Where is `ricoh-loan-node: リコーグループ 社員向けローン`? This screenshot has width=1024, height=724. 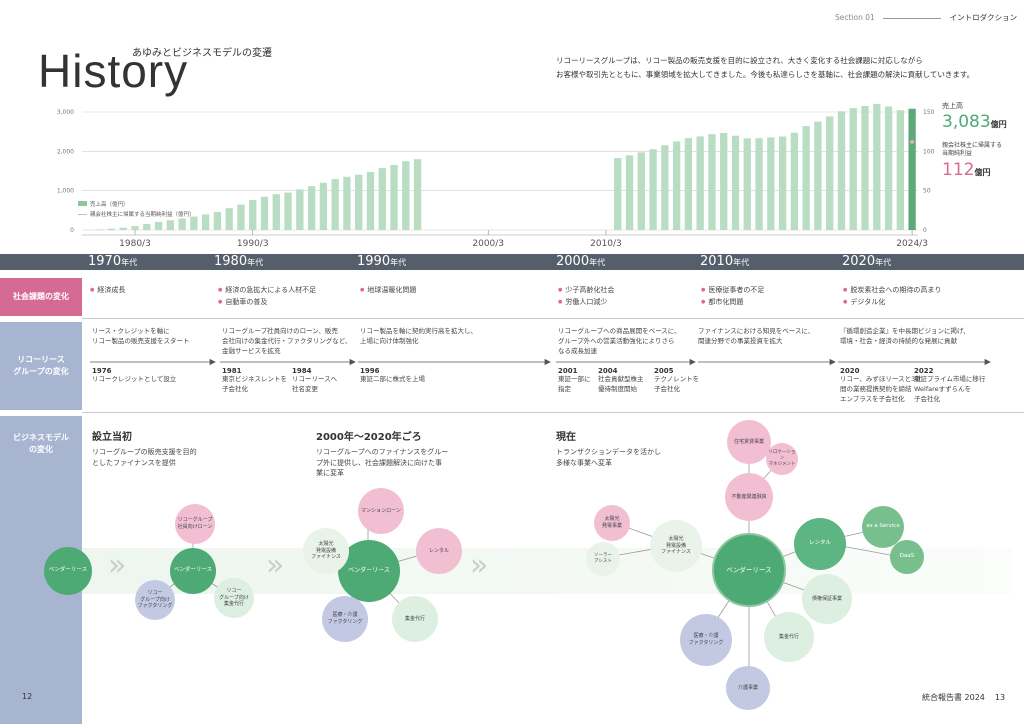 ricoh-loan-node: リコーグループ 社員向けローン is located at coordinates (195, 524).